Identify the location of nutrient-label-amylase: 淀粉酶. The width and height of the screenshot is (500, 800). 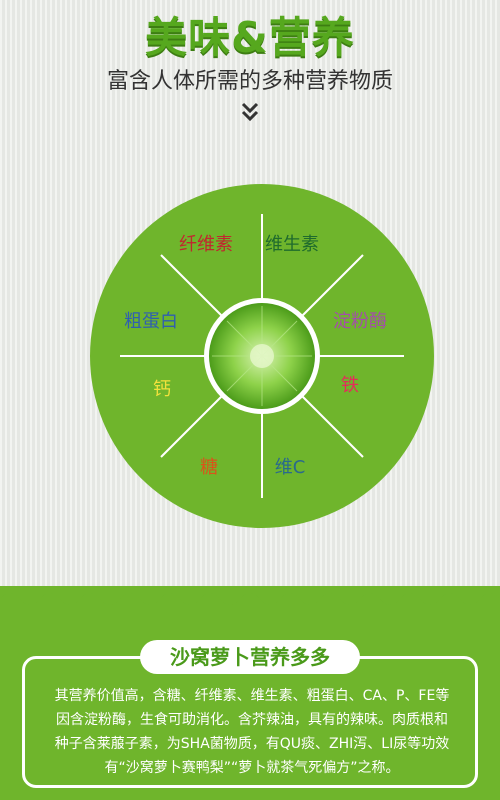
(360, 321).